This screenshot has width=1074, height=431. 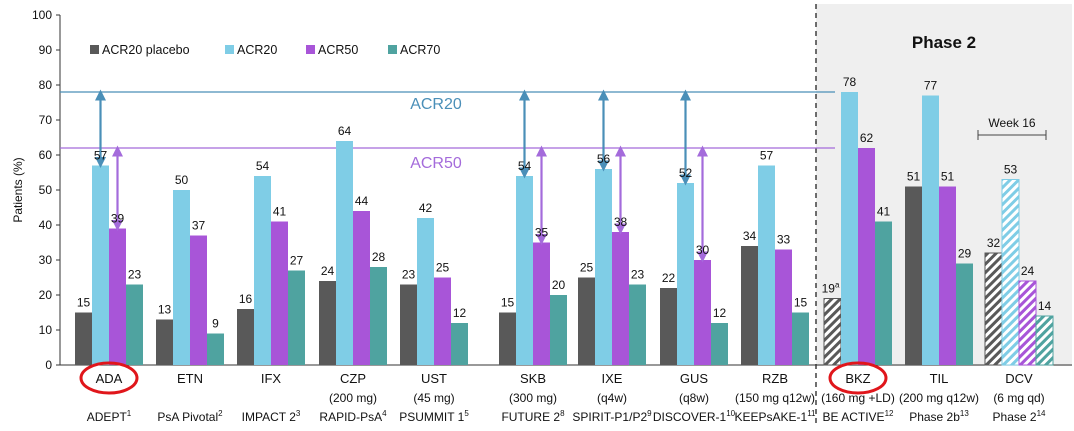 What do you see at coordinates (164, 342) in the screenshot?
I see `bar-etn-placebo` at bounding box center [164, 342].